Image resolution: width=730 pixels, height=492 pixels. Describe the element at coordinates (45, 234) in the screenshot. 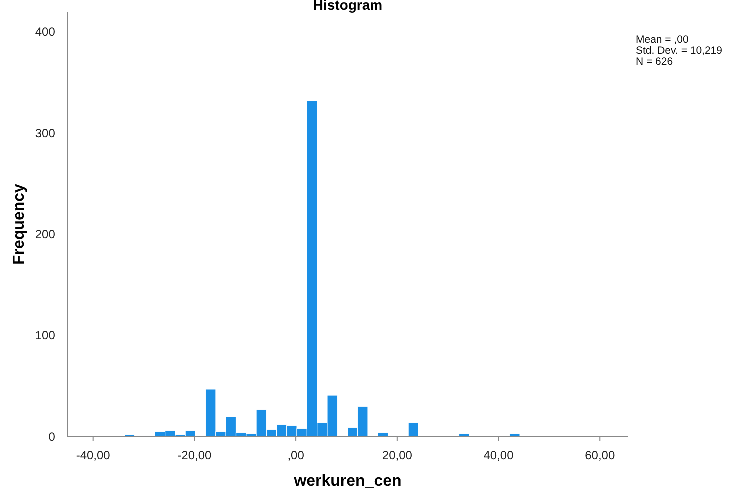

I see `y-tick-label: 200` at that location.